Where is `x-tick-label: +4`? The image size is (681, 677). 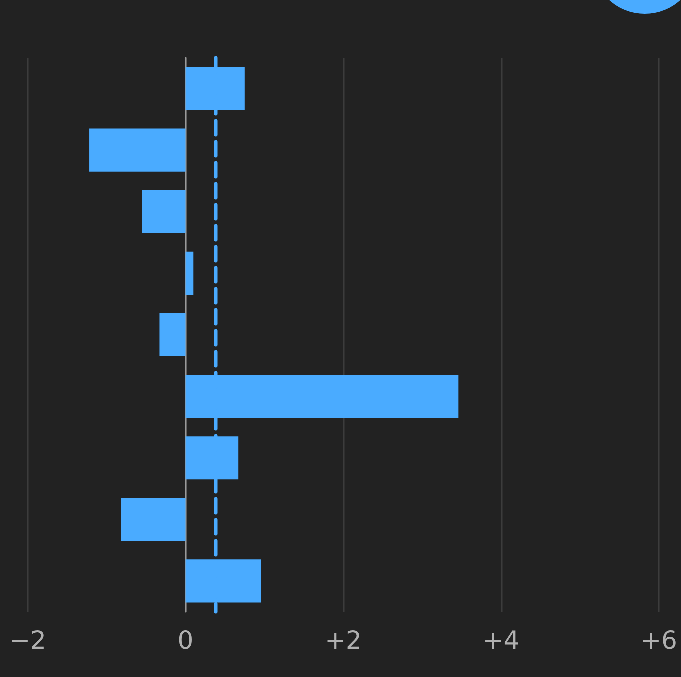 x-tick-label: +4 is located at coordinates (501, 640).